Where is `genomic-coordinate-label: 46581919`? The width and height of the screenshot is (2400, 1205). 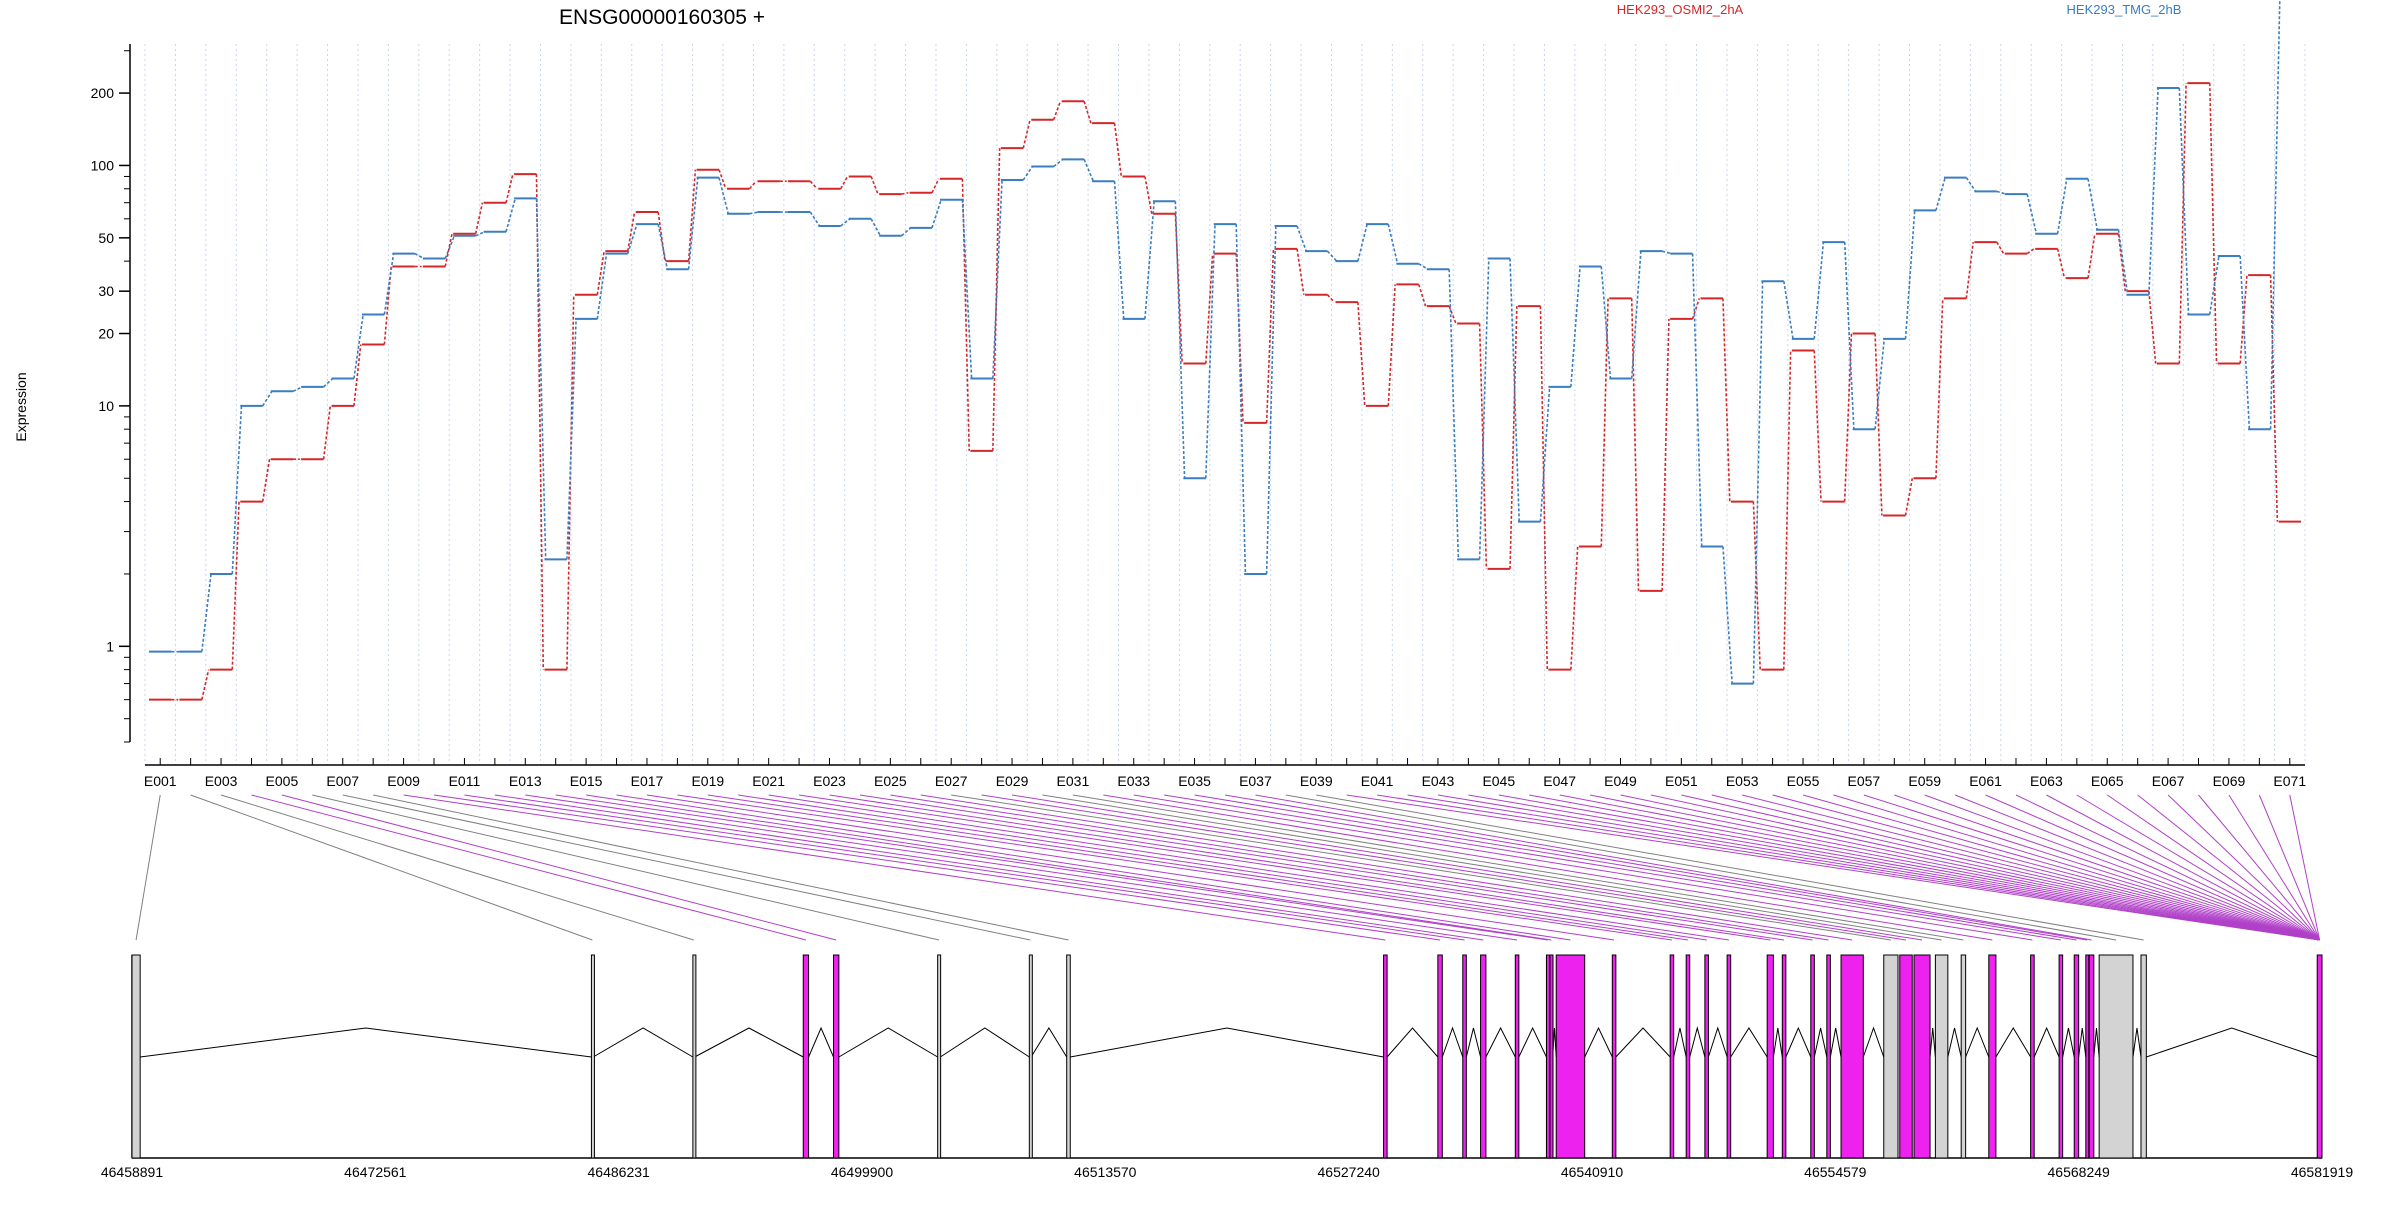
genomic-coordinate-label: 46581919 is located at coordinates (2322, 1172).